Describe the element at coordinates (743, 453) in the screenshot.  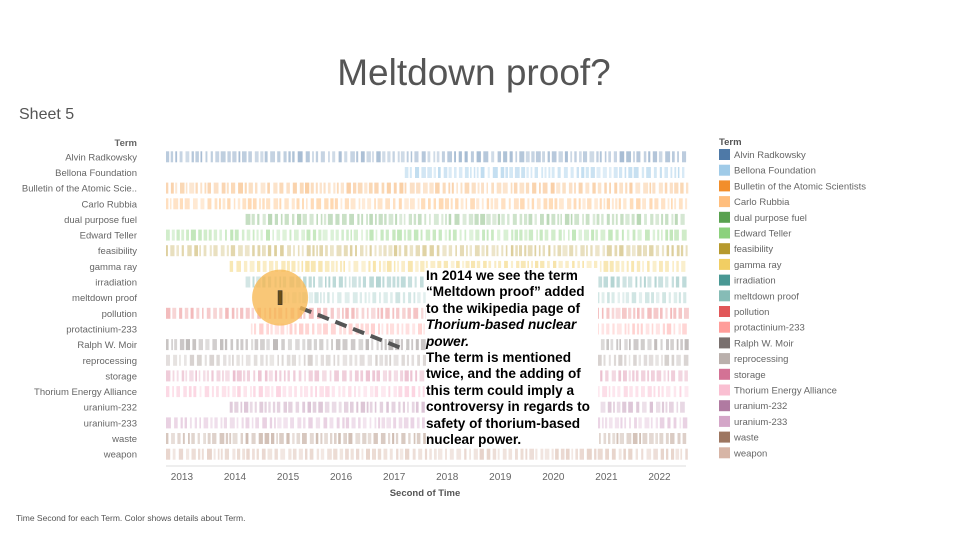
I see `legend-item: weapon` at that location.